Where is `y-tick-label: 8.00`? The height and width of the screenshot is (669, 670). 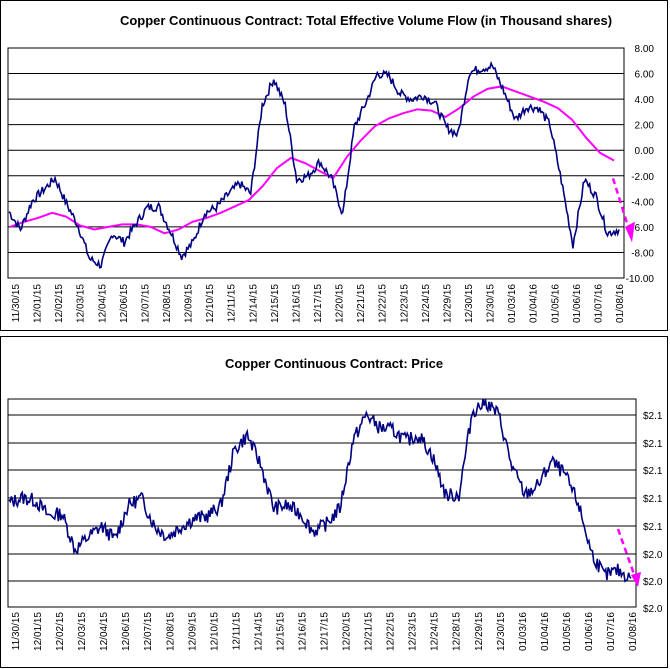 y-tick-label: 8.00 is located at coordinates (645, 49).